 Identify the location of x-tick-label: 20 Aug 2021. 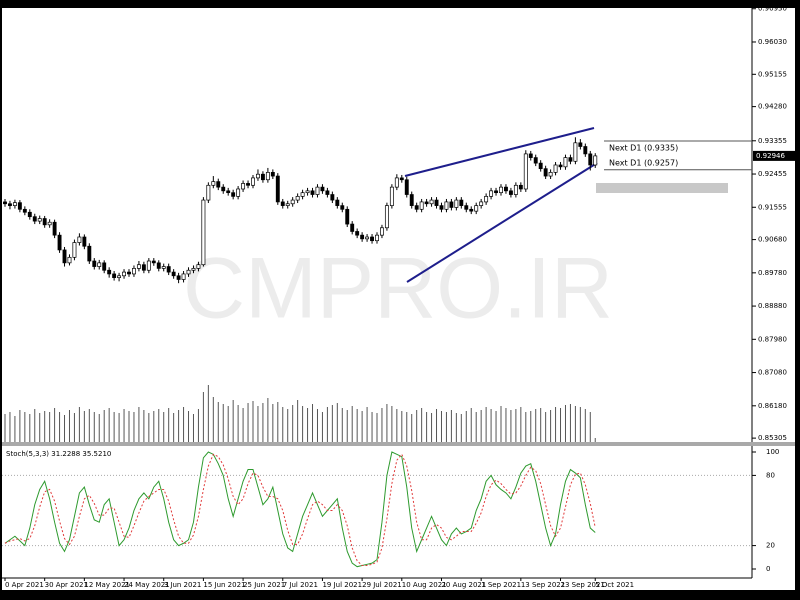
(463, 585).